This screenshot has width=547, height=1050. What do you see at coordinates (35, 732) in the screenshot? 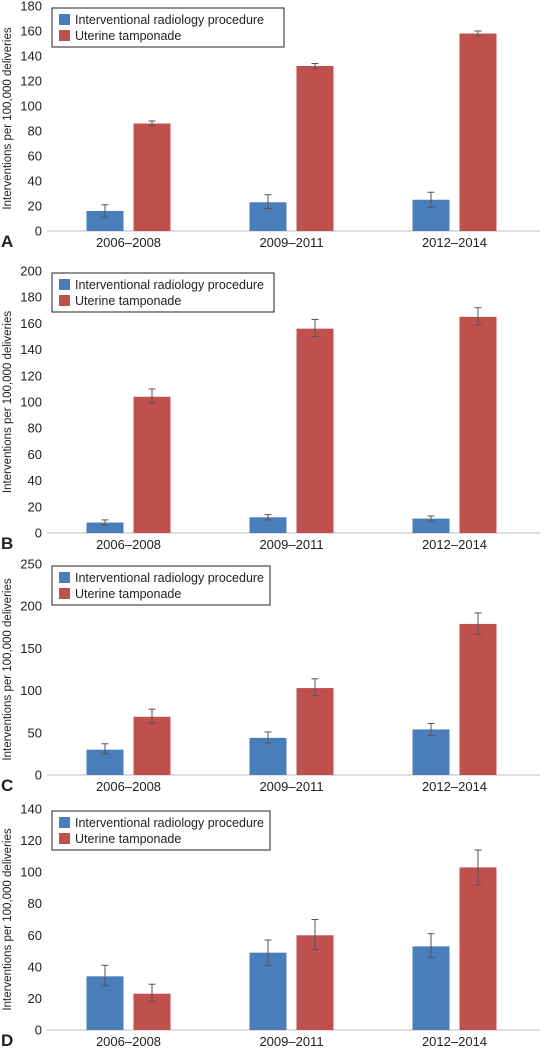
I see `y-tick-label: 50` at bounding box center [35, 732].